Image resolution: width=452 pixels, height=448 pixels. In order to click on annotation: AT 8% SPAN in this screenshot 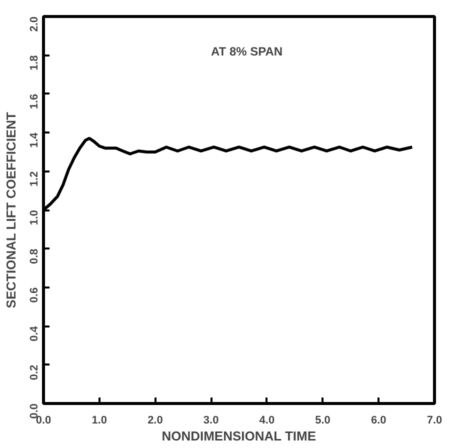, I will do `click(247, 51)`.